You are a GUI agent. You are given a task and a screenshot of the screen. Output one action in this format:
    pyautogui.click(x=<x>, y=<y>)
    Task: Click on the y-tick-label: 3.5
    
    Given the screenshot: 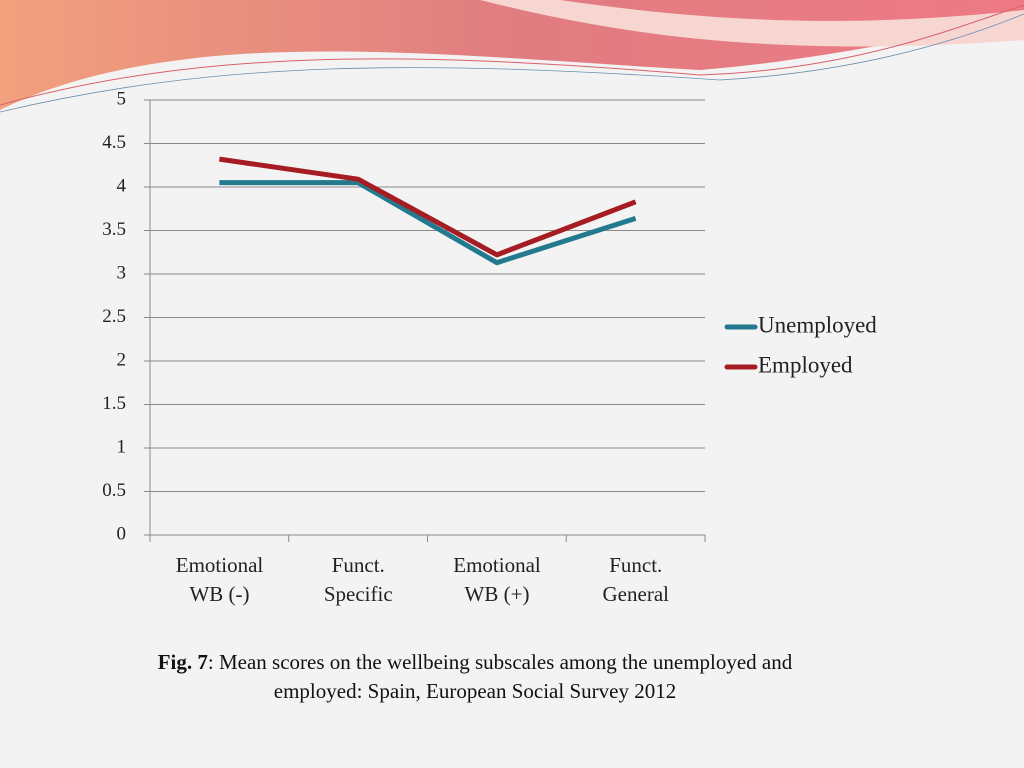 What is the action you would take?
    pyautogui.click(x=114, y=229)
    